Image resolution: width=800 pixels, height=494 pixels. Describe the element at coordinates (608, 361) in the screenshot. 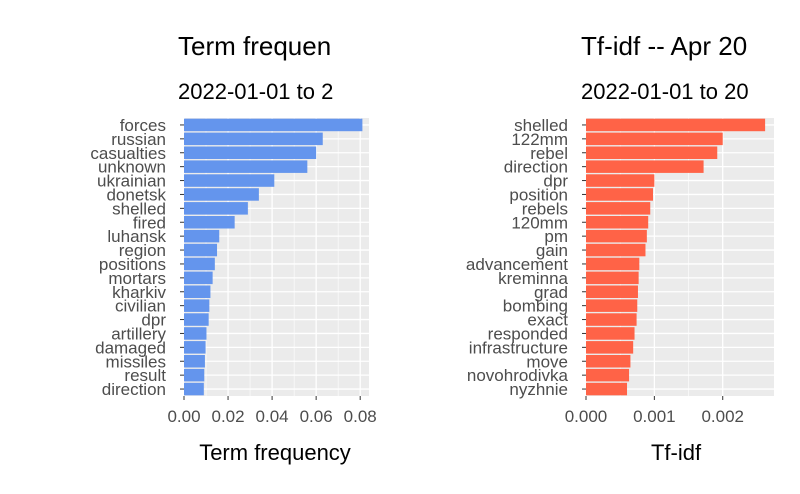

I see `bar-move` at that location.